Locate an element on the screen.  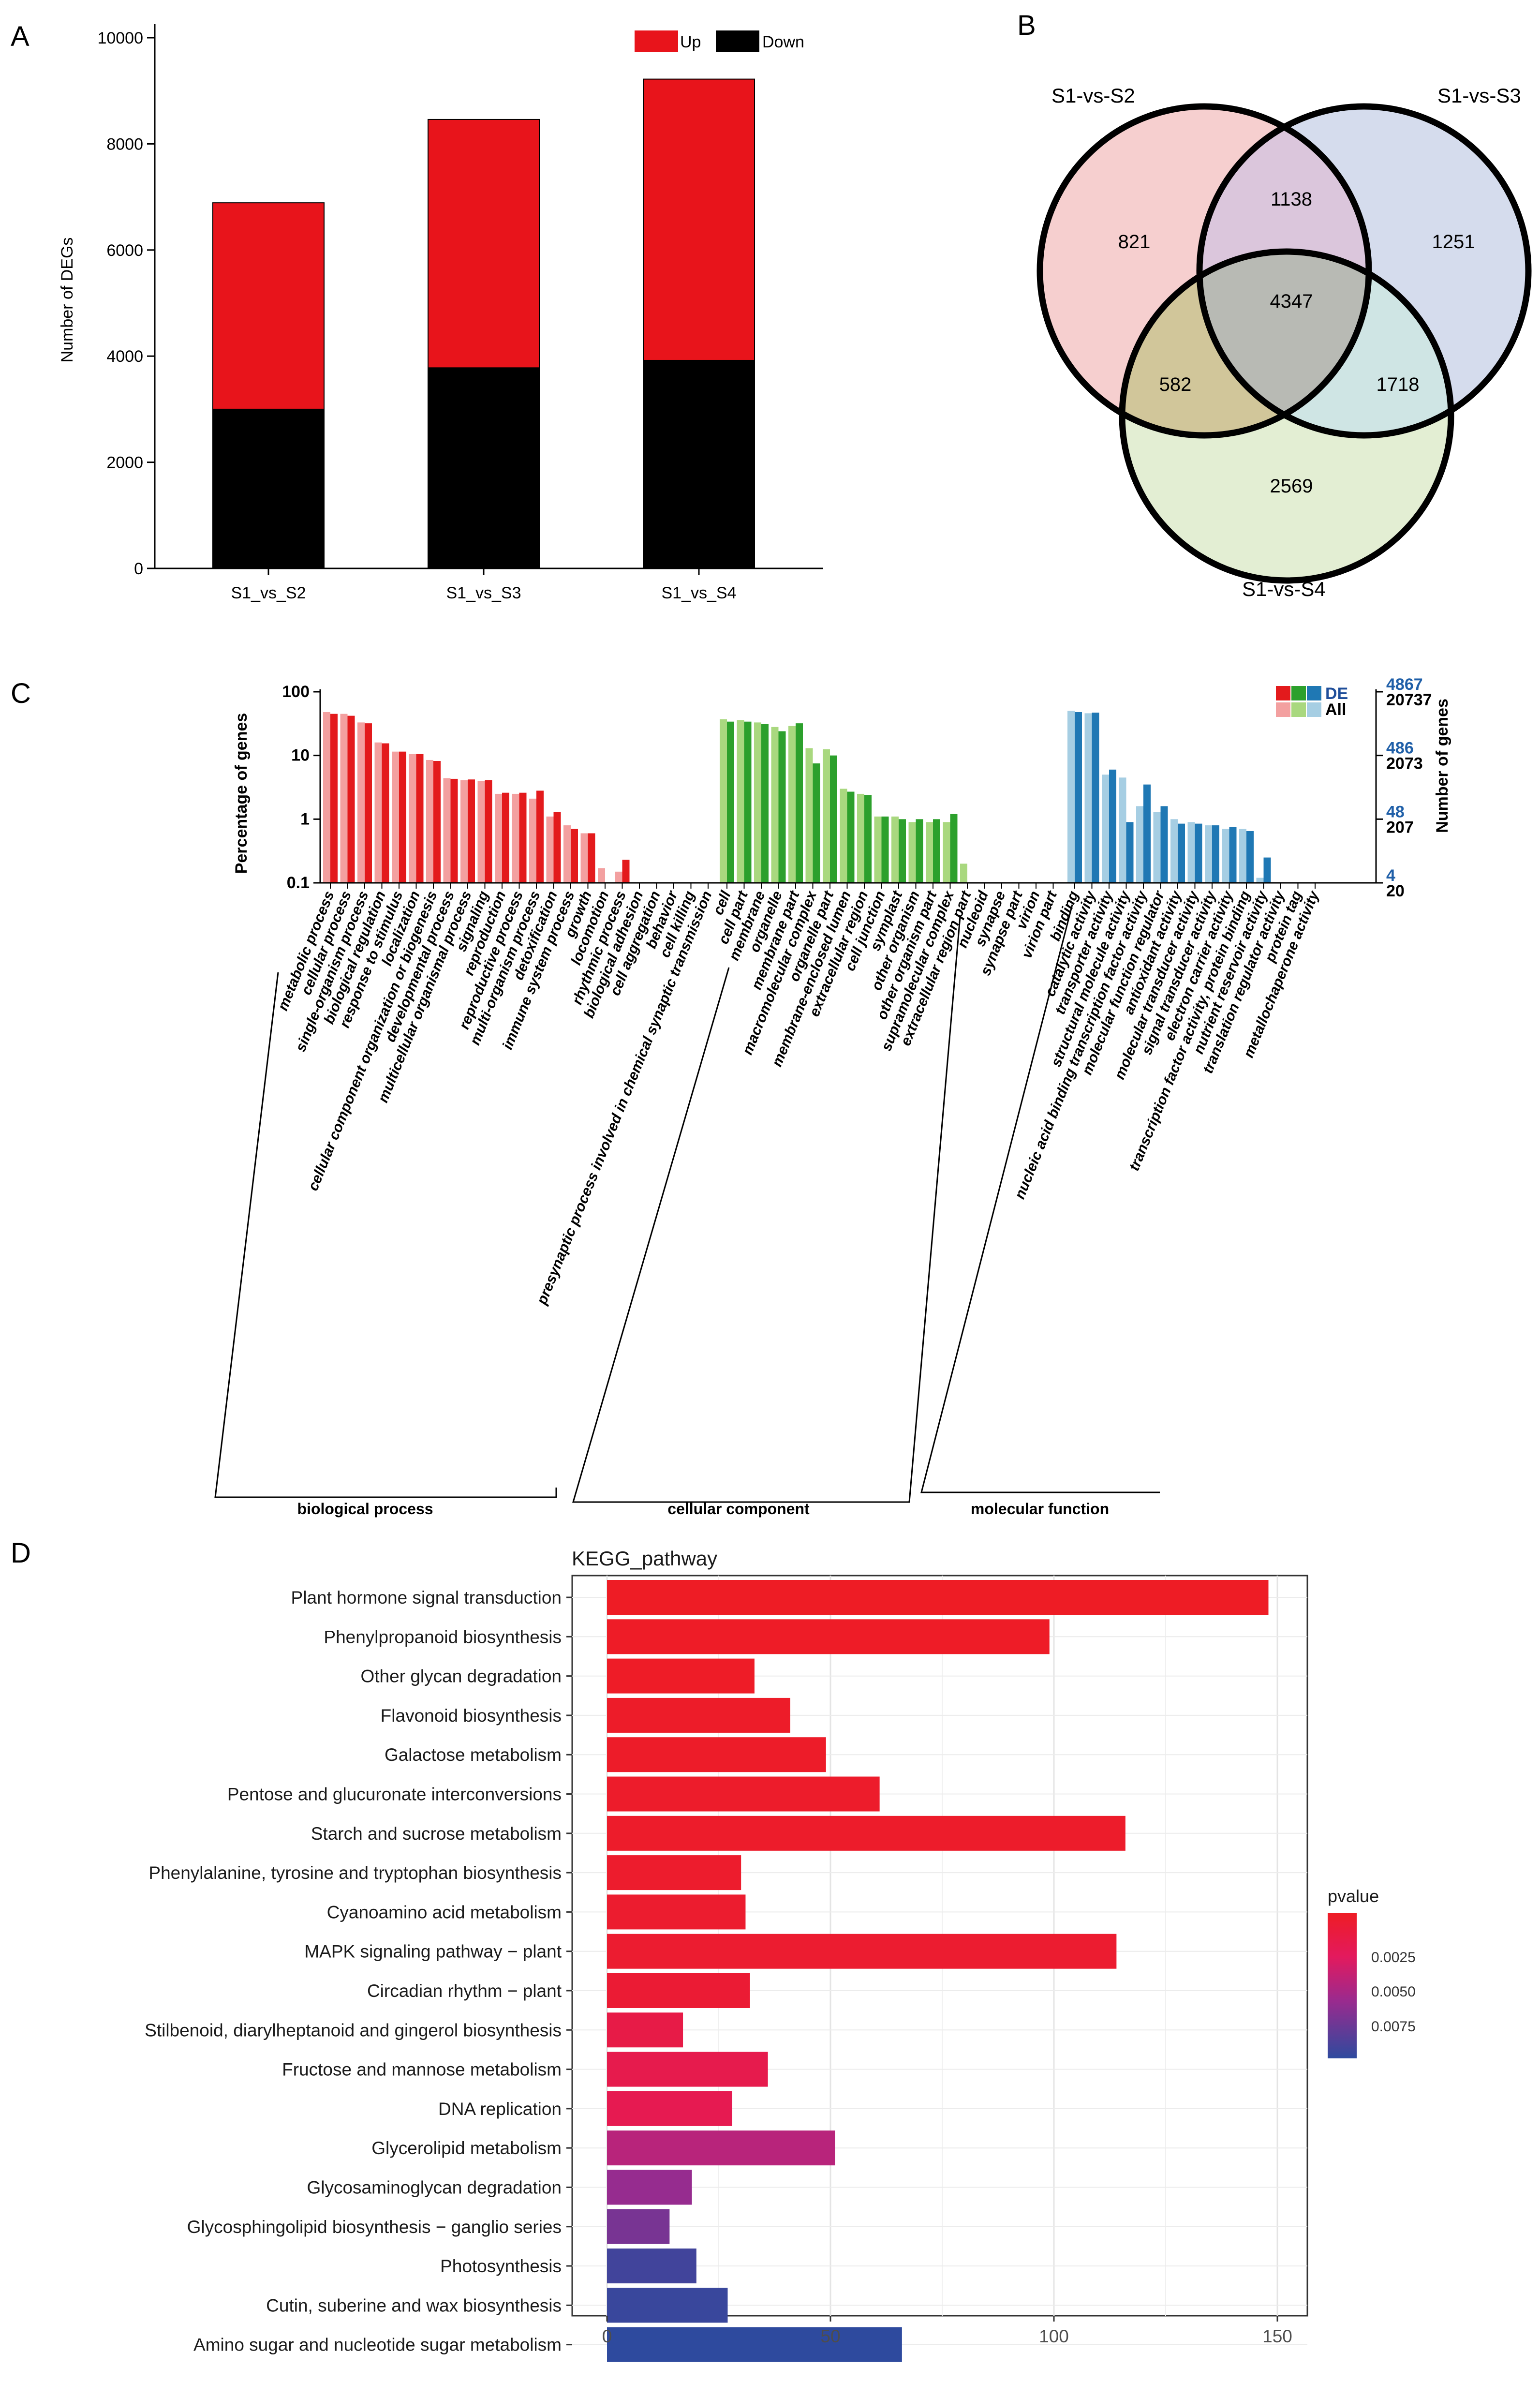
panel-c-ylabel2: Number of genes is located at coordinates (1442, 766).